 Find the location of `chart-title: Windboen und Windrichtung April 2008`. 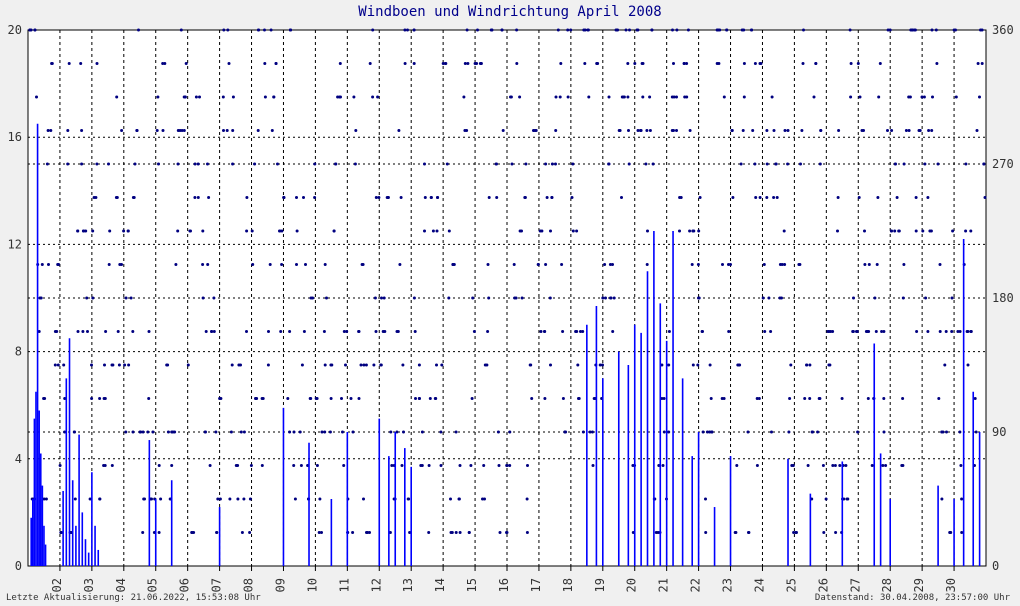

chart-title: Windboen und Windrichtung April 2008 is located at coordinates (510, 12).